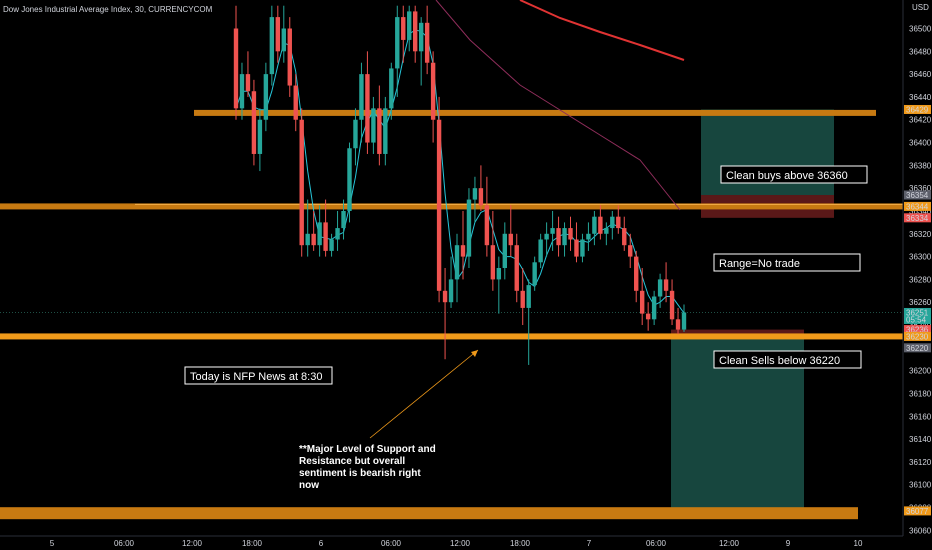 This screenshot has width=932, height=550. Describe the element at coordinates (920, 7) in the screenshot. I see `currency-label: USD` at that location.